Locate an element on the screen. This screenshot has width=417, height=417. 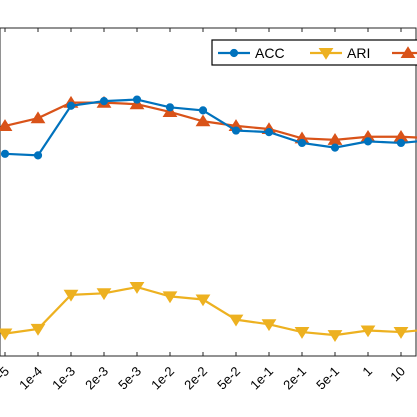
x-tick-label: 2e-3 is located at coordinates (96, 378).